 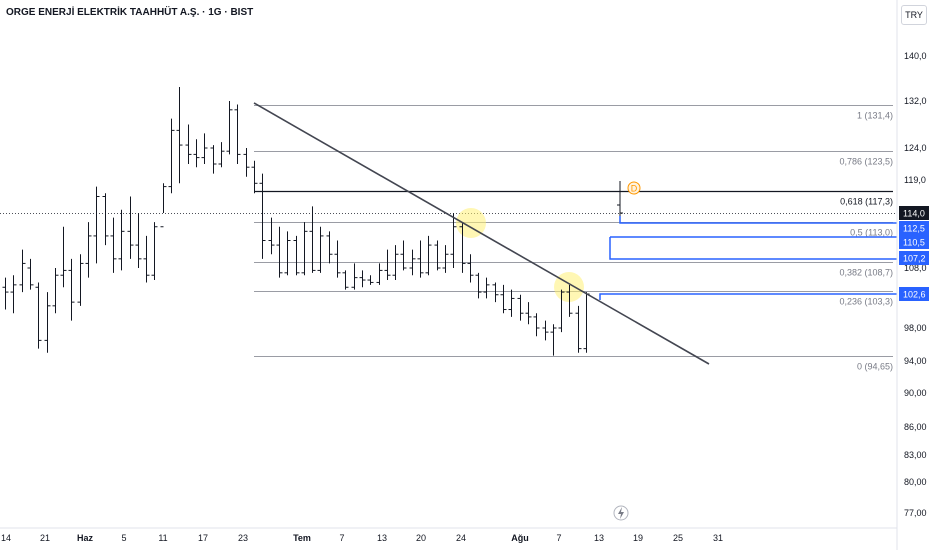 I want to click on price-tag-label: 107,2, so click(x=914, y=259).